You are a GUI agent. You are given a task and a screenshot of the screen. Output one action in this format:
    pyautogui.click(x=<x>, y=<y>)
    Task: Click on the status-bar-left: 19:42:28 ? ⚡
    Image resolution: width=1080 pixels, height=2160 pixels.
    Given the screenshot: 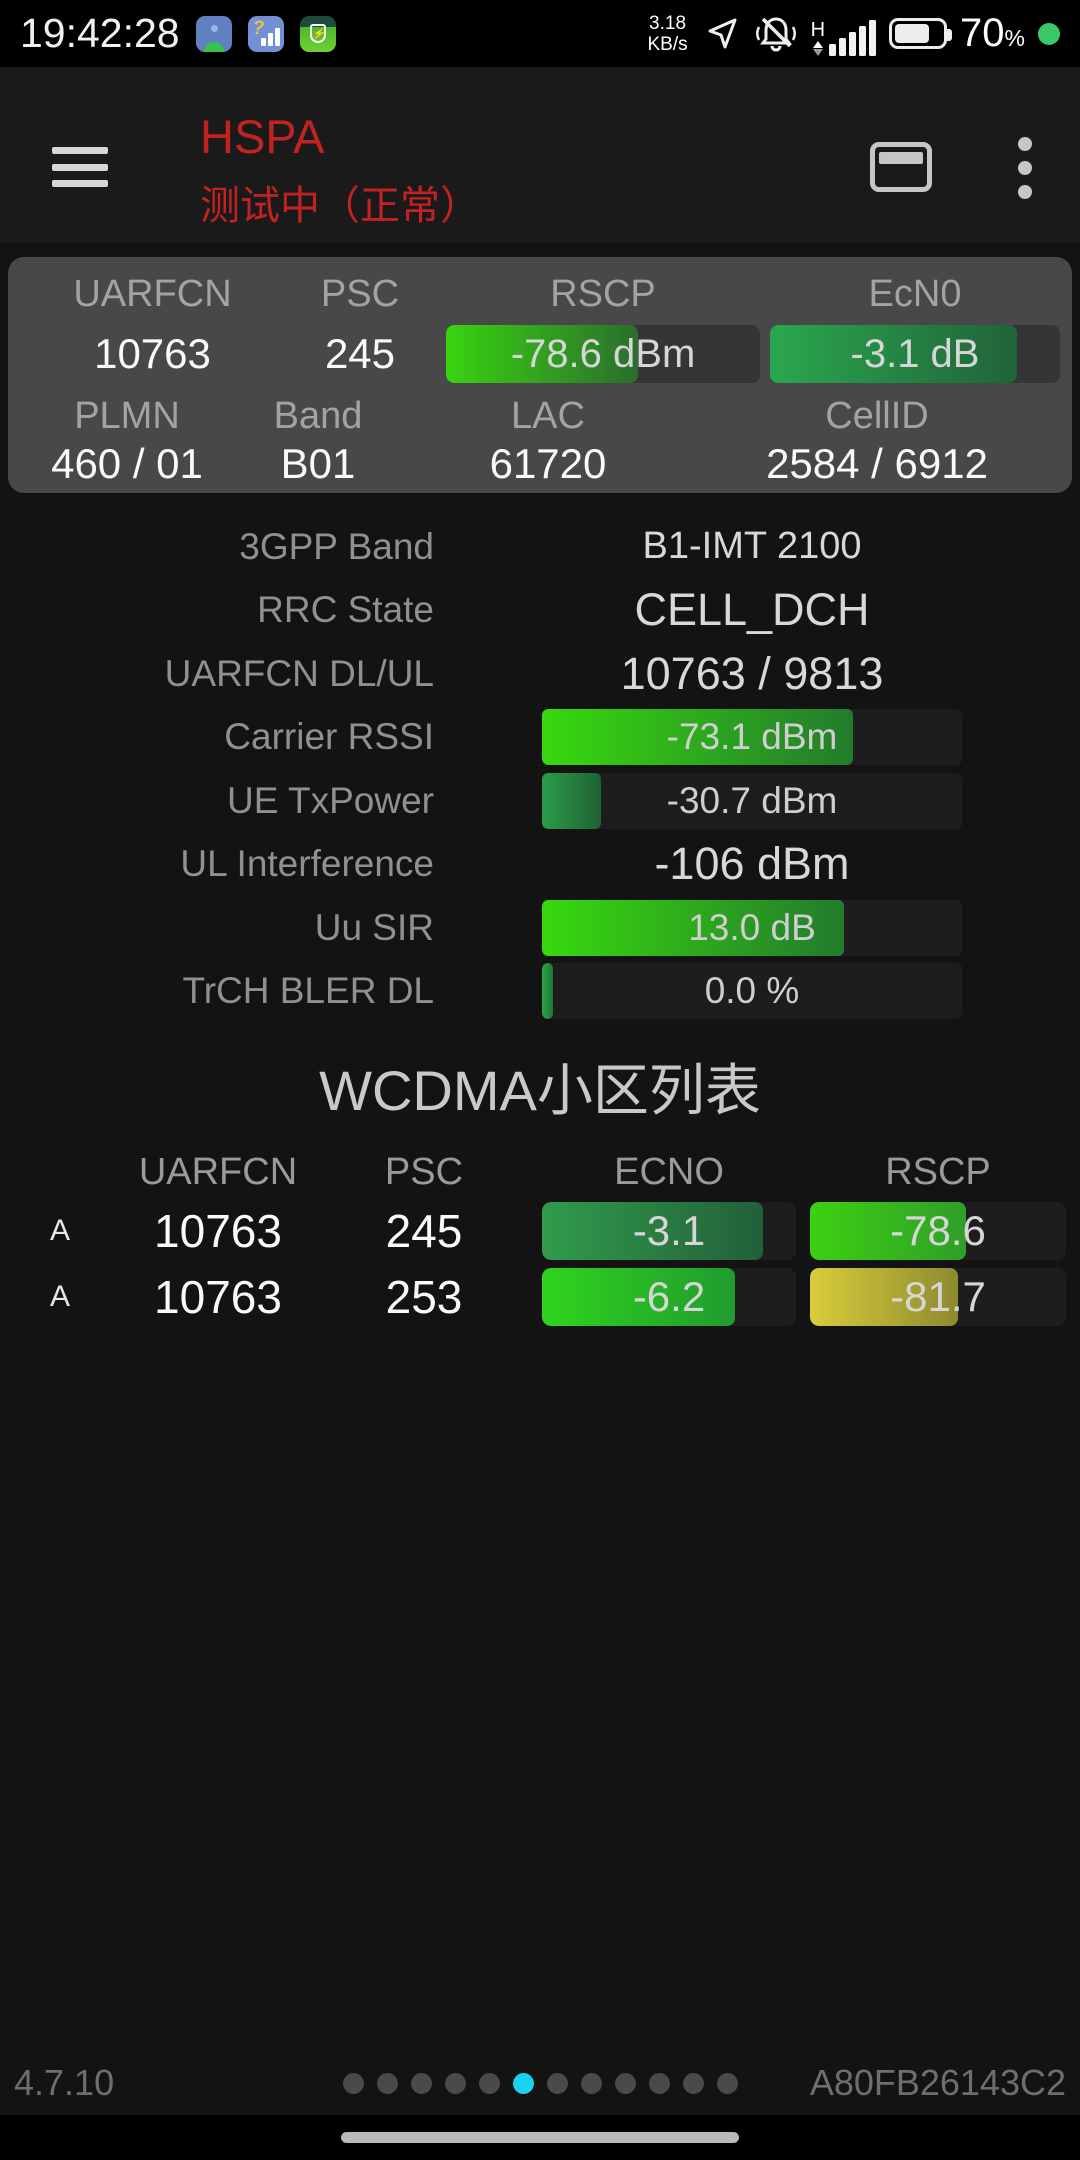 What is the action you would take?
    pyautogui.click(x=178, y=33)
    